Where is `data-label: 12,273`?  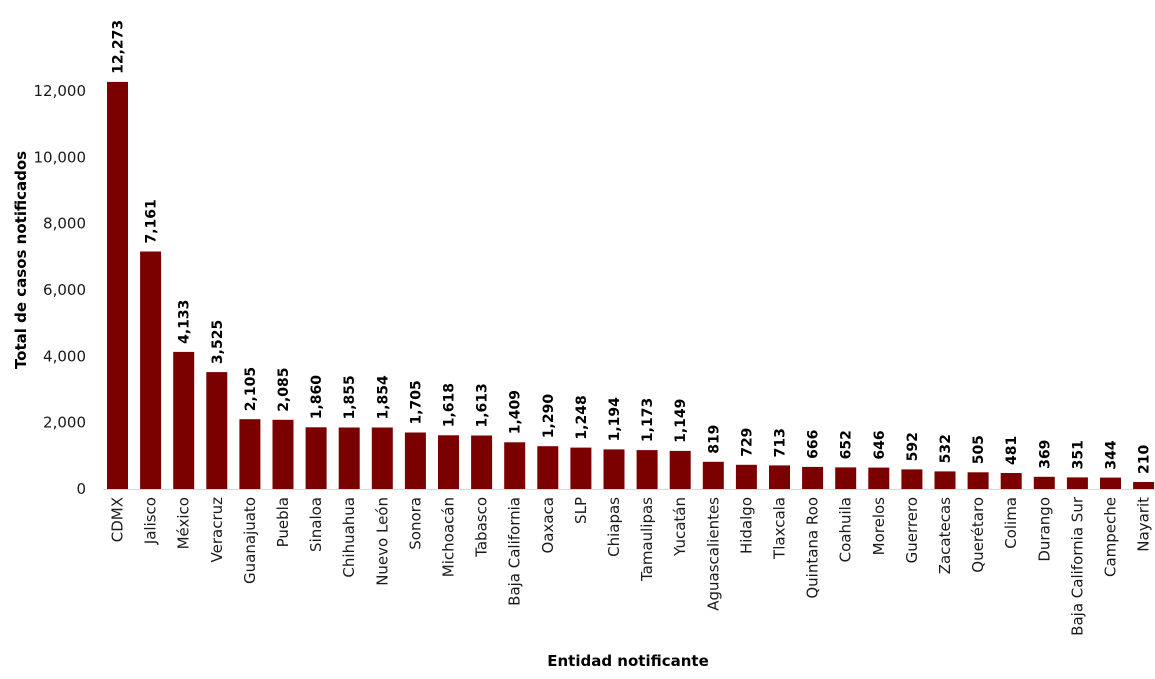
data-label: 12,273 is located at coordinates (119, 47).